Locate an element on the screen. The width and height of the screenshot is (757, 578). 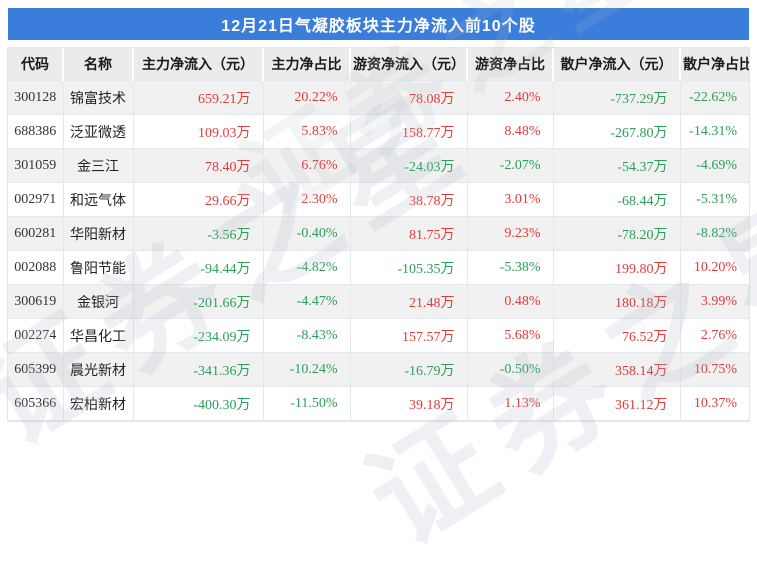
retail-net-inflow-cell: -267.80万 is located at coordinates (617, 131).